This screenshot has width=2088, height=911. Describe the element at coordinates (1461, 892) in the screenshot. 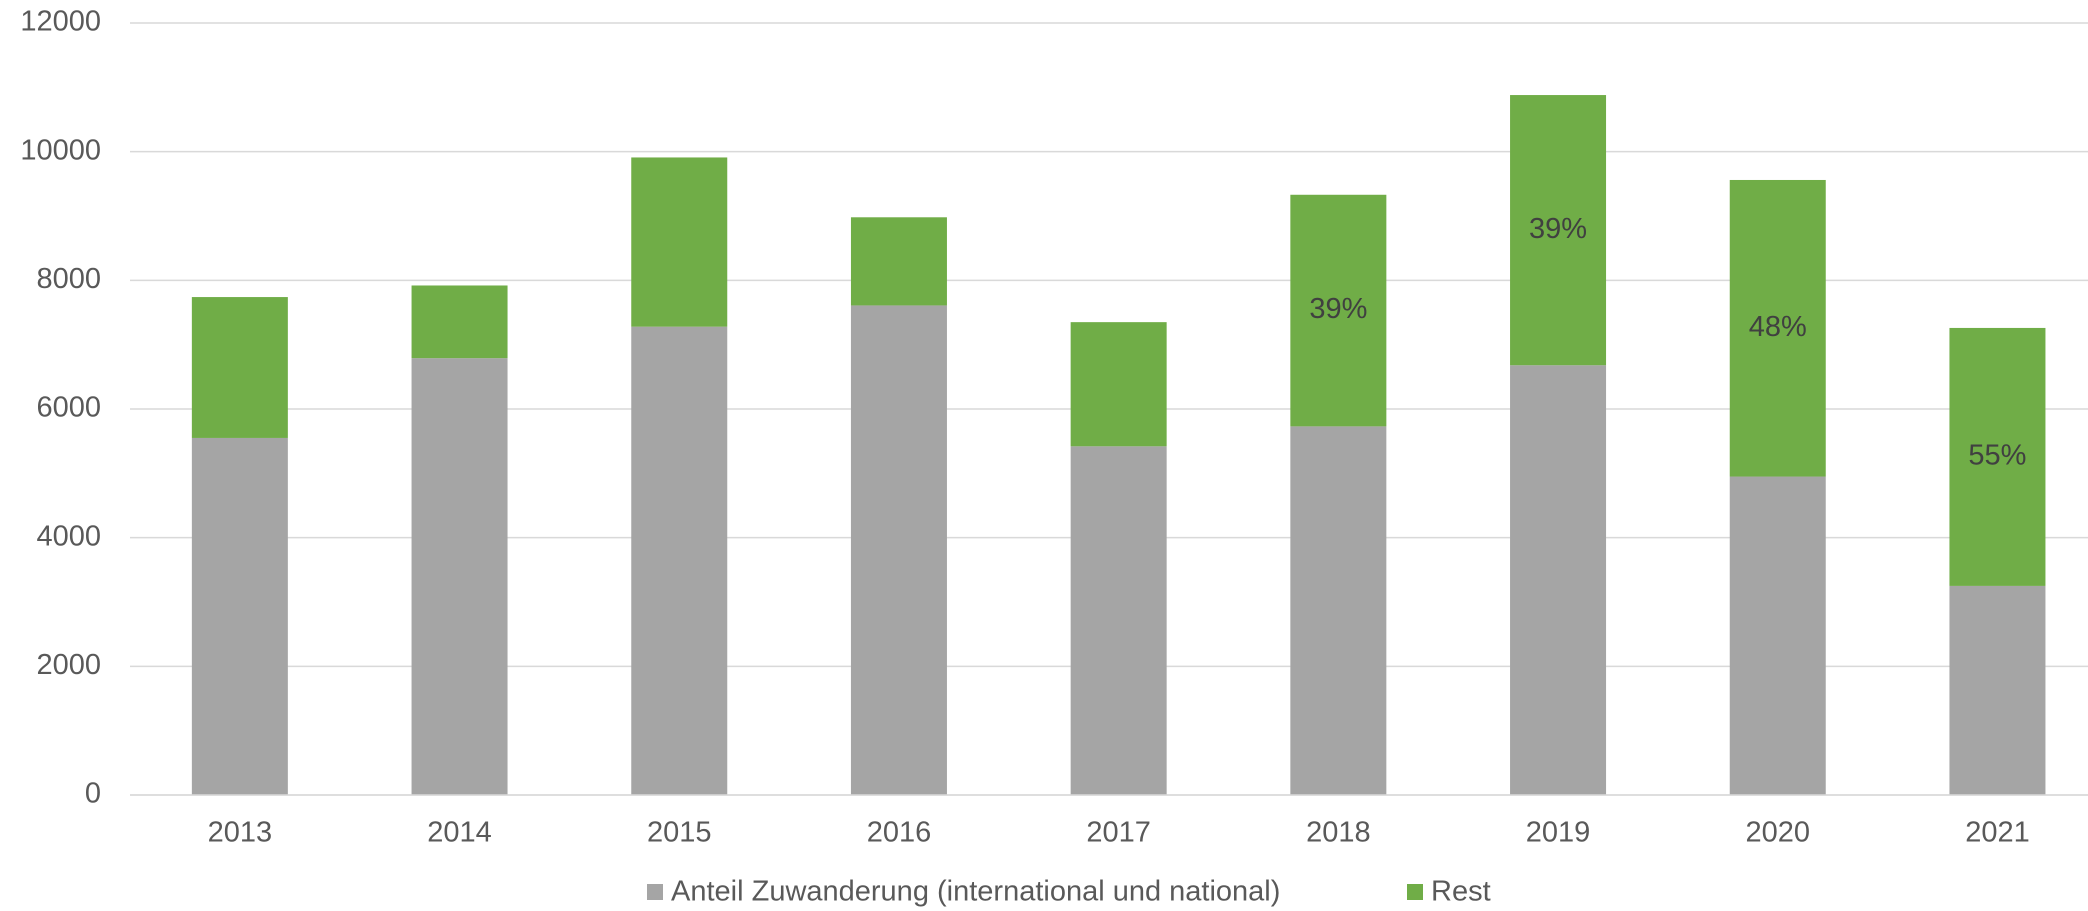

I see `legend-label: Rest` at that location.